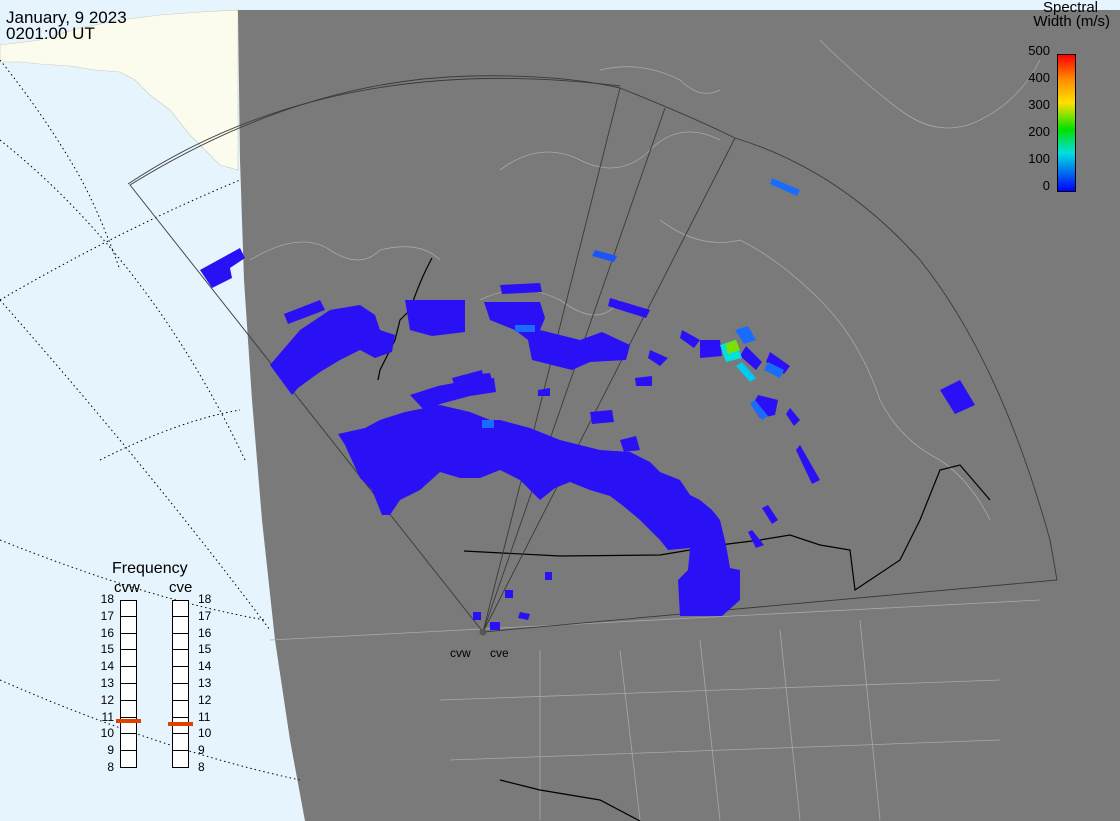  Describe the element at coordinates (150, 568) in the screenshot. I see `frequency-title: Frequency` at that location.